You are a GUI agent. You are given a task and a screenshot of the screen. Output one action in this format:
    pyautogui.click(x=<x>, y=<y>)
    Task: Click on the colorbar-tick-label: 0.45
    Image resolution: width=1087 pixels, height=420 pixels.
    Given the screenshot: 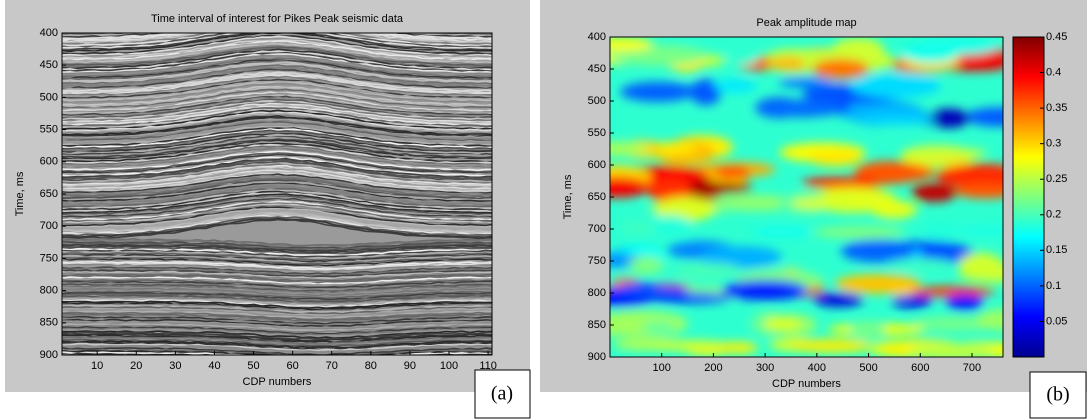 What is the action you would take?
    pyautogui.click(x=1056, y=37)
    